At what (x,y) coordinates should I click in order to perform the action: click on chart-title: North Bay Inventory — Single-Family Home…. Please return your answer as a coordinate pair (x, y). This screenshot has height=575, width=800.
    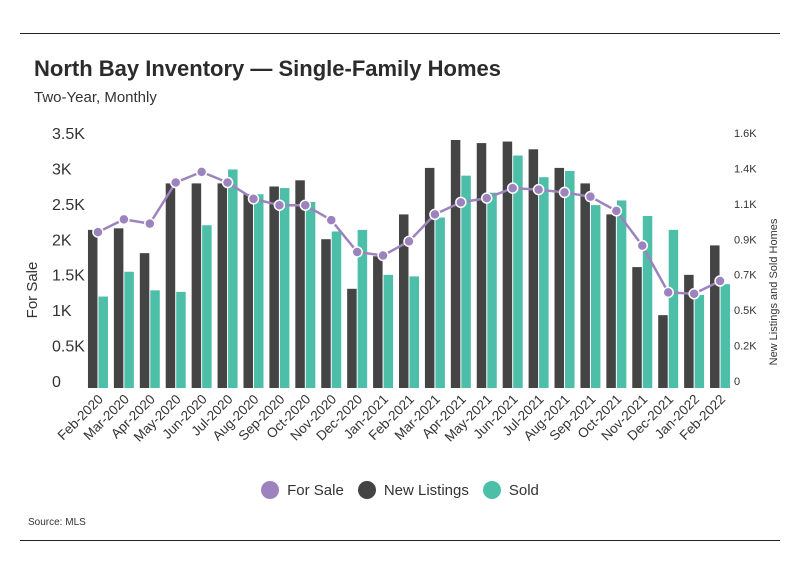
    Looking at the image, I should click on (267, 68).